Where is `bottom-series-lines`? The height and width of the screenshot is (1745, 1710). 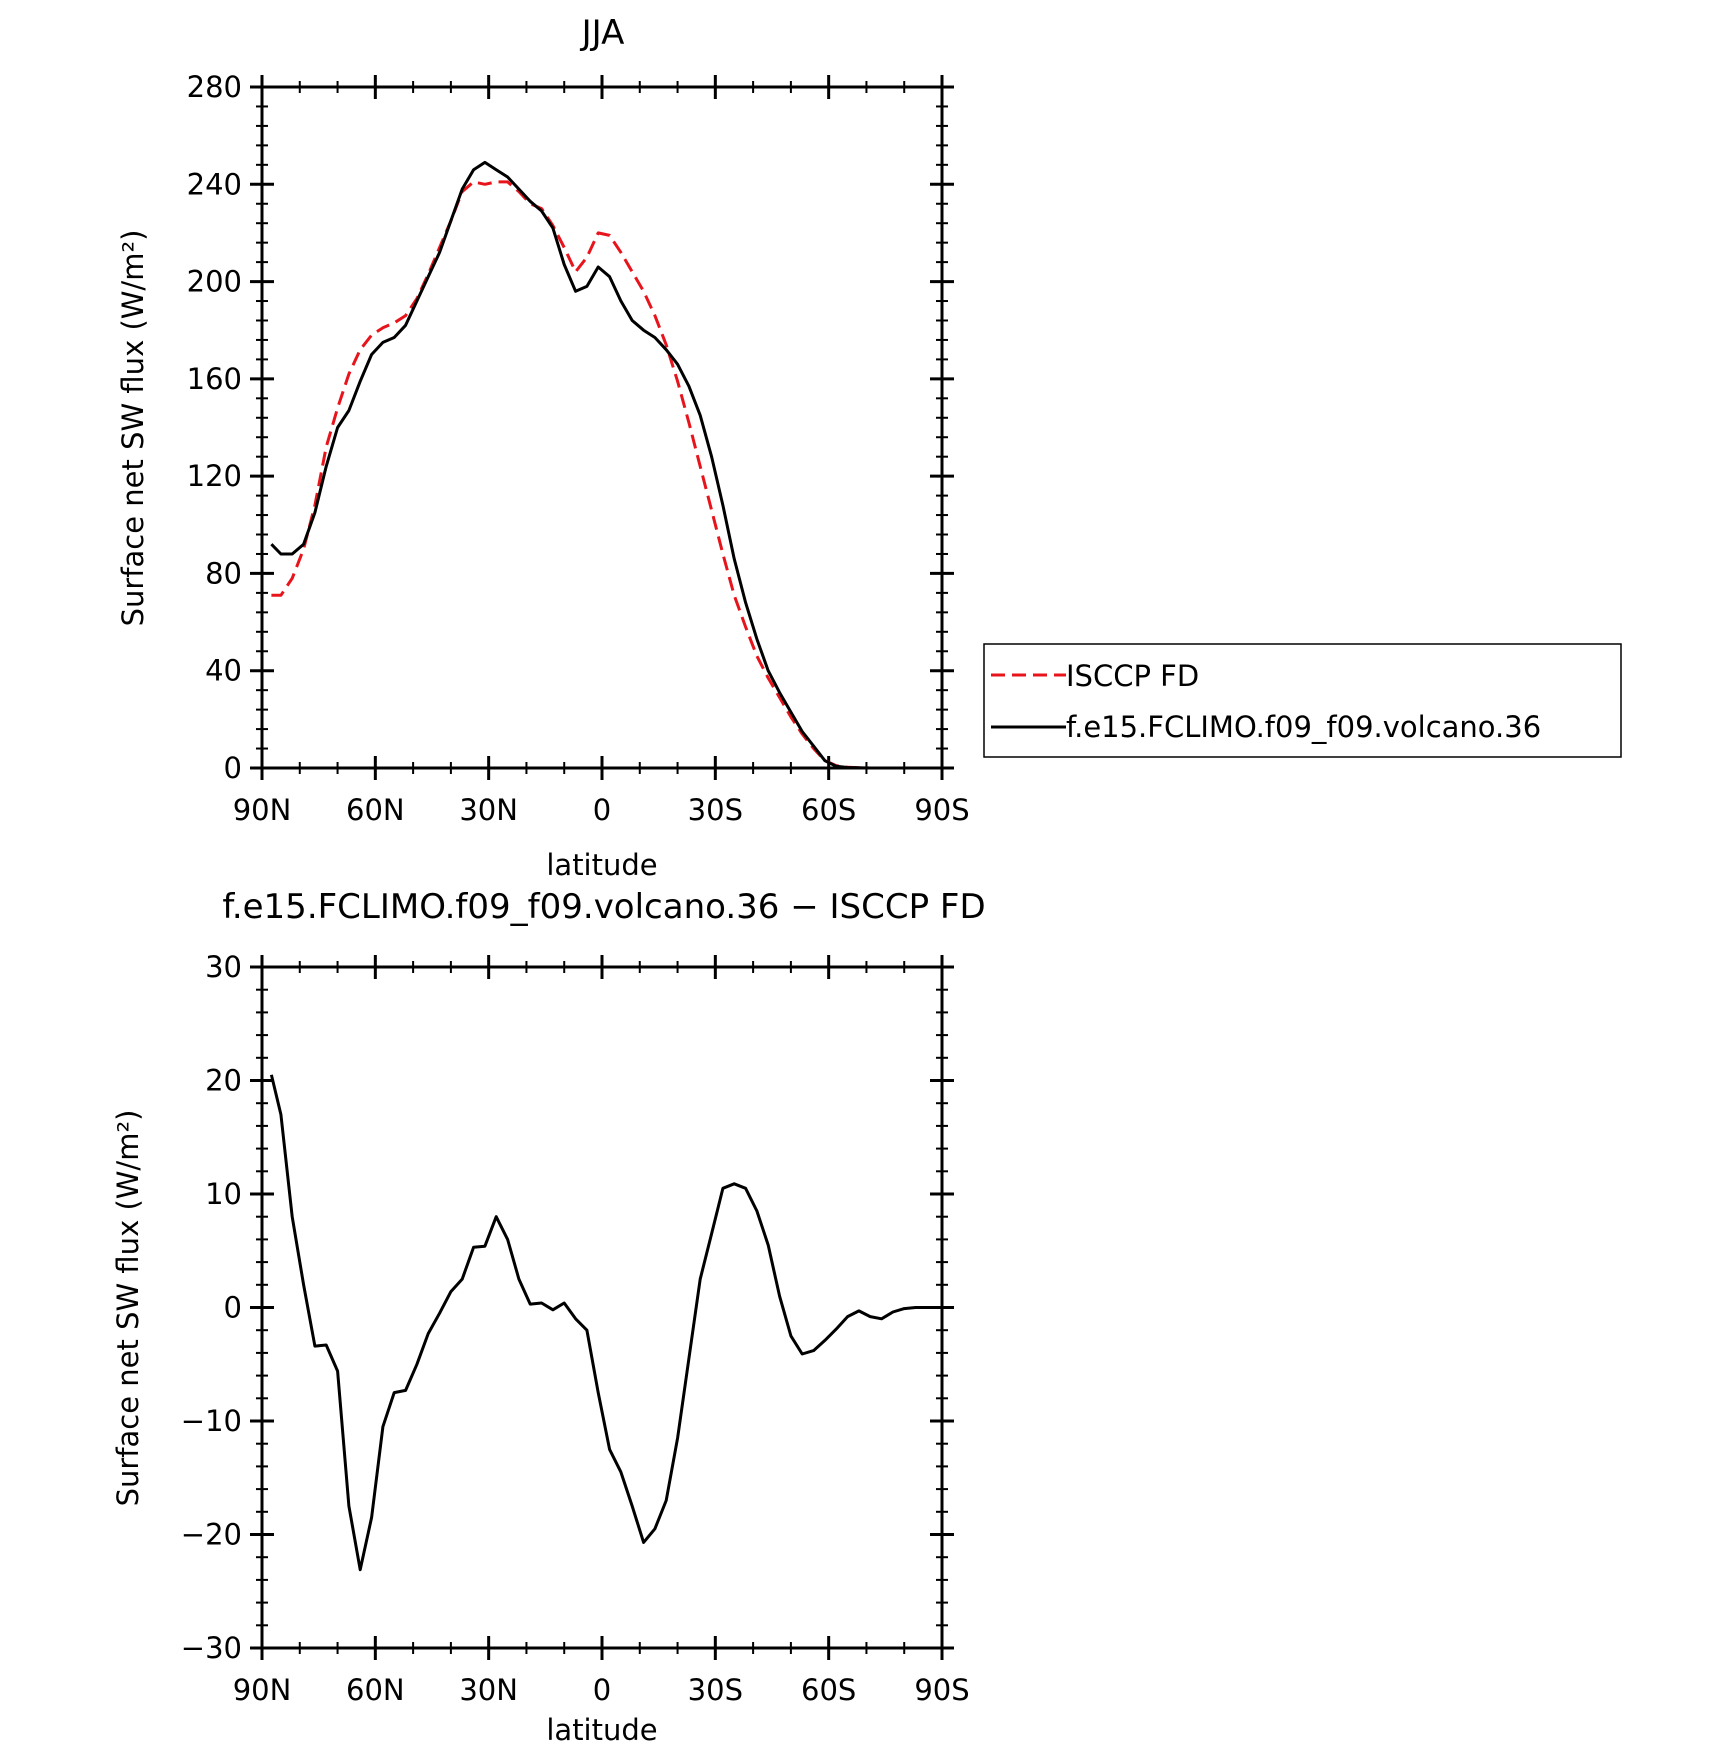
bottom-series-lines is located at coordinates (601, 1323).